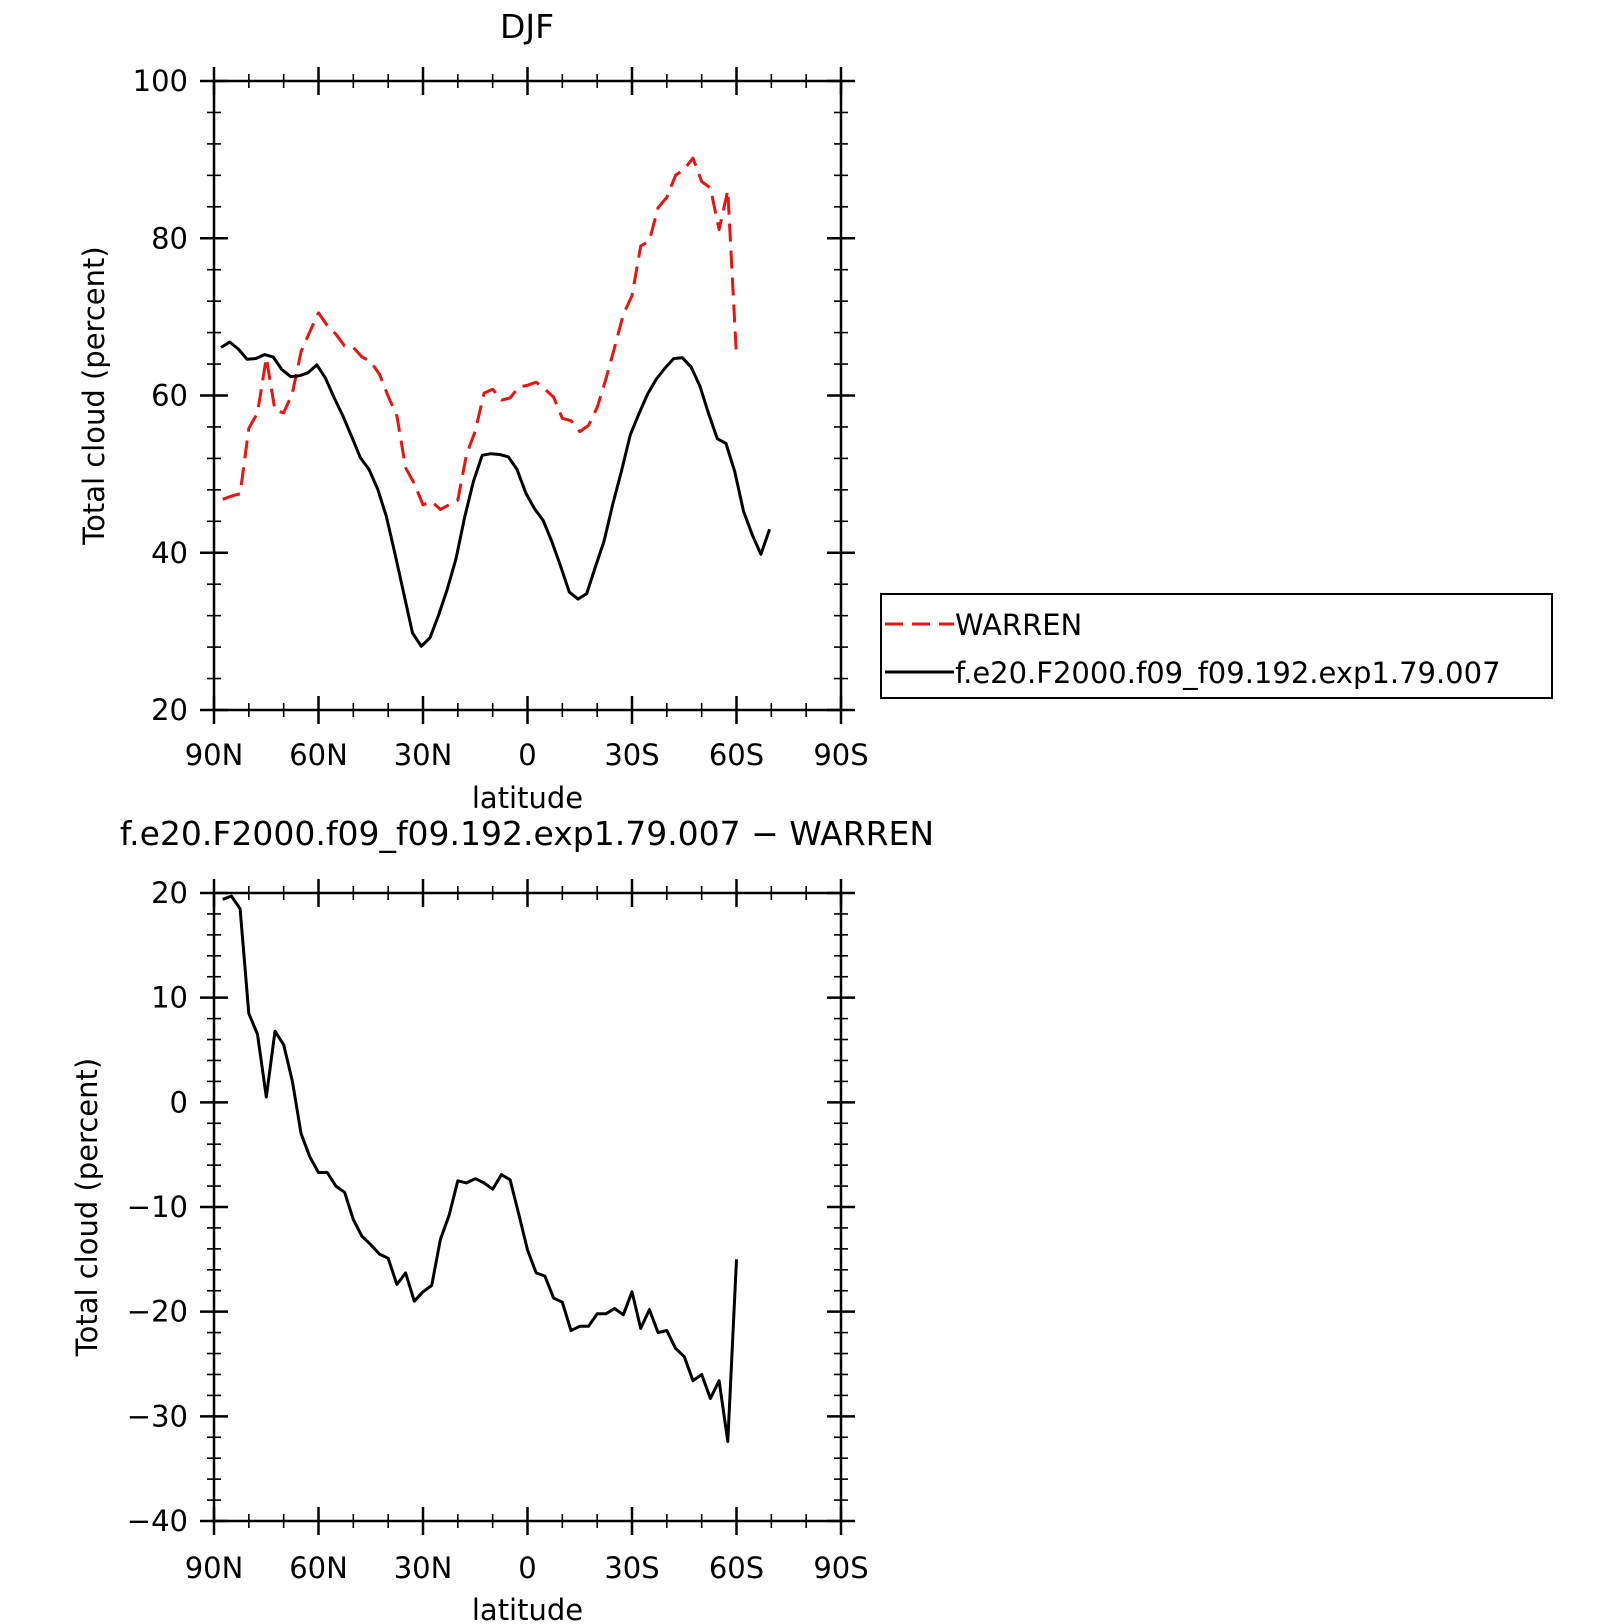 This screenshot has height=1624, width=1624. I want to click on y-tick-label: 60, so click(169, 396).